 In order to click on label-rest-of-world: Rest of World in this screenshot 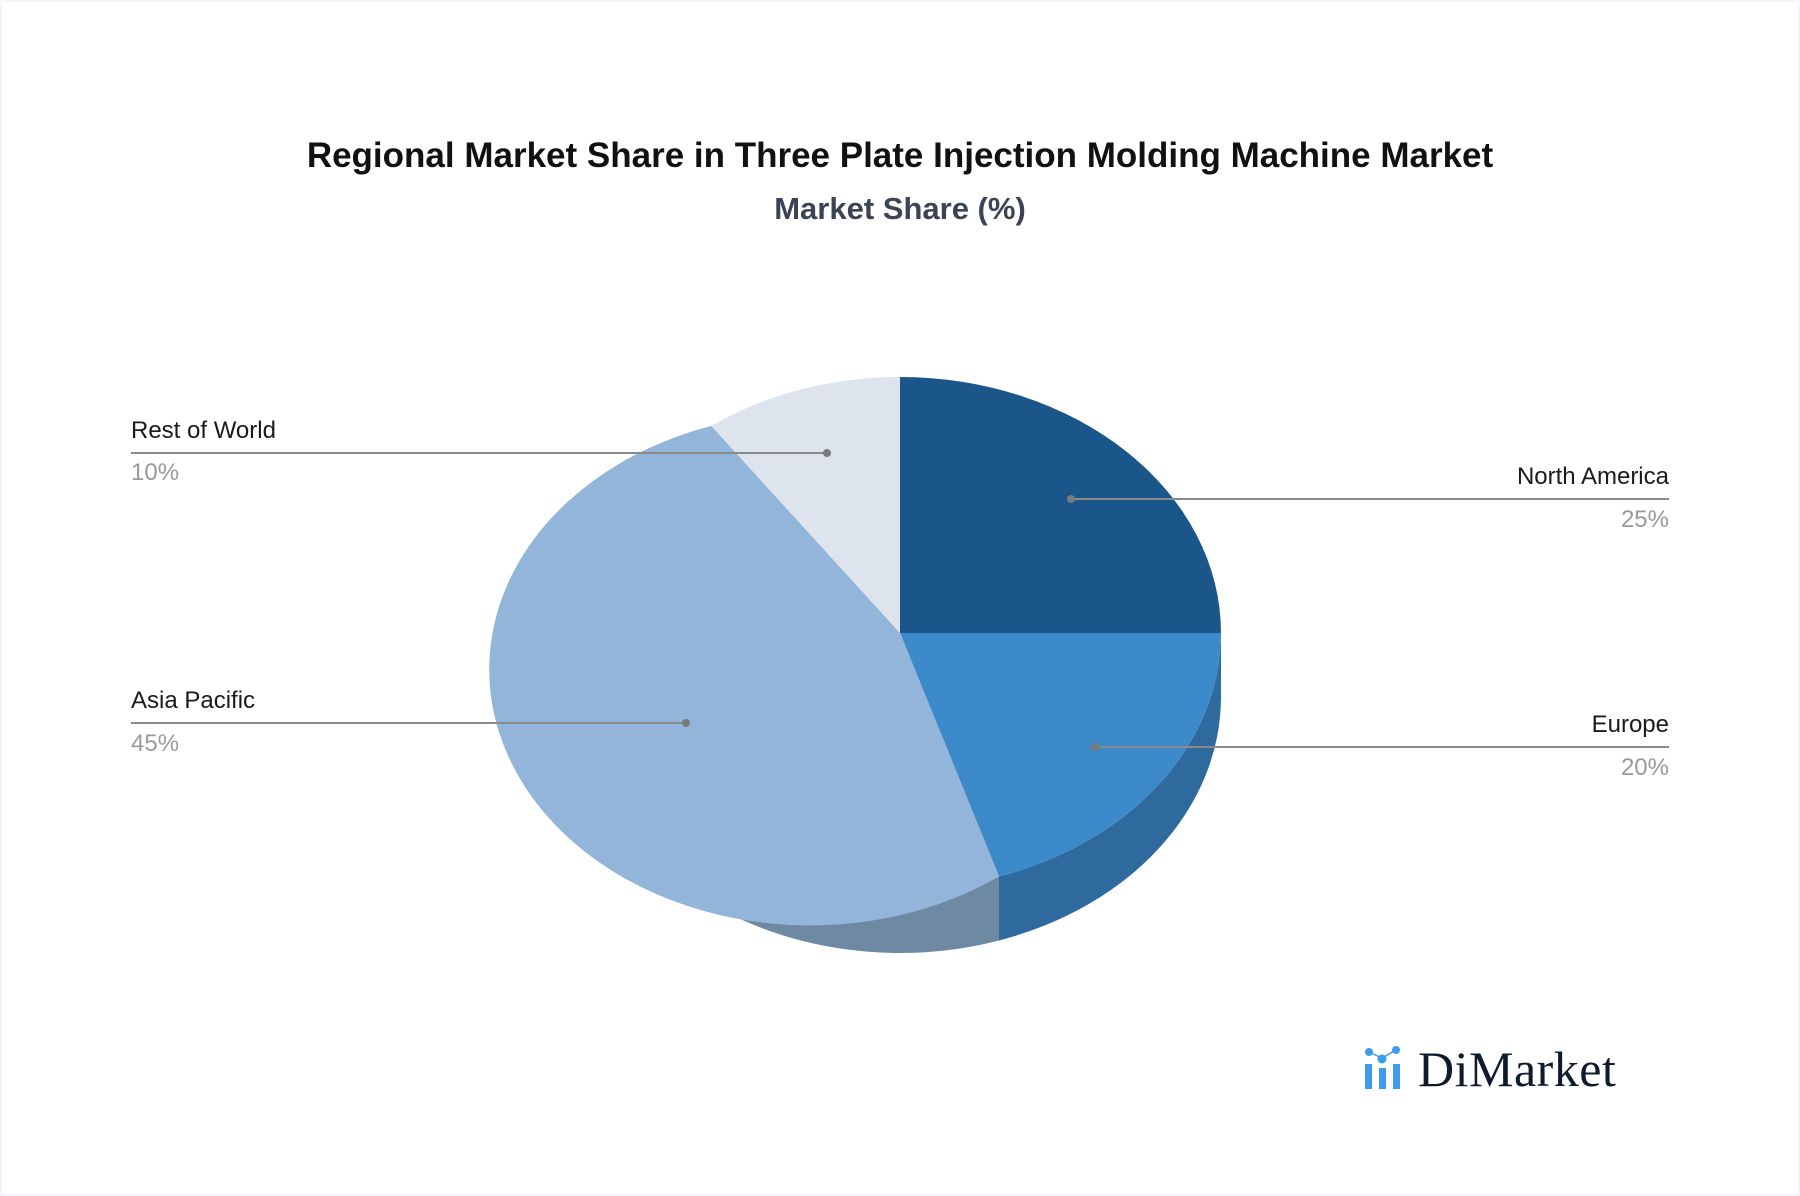, I will do `click(203, 430)`.